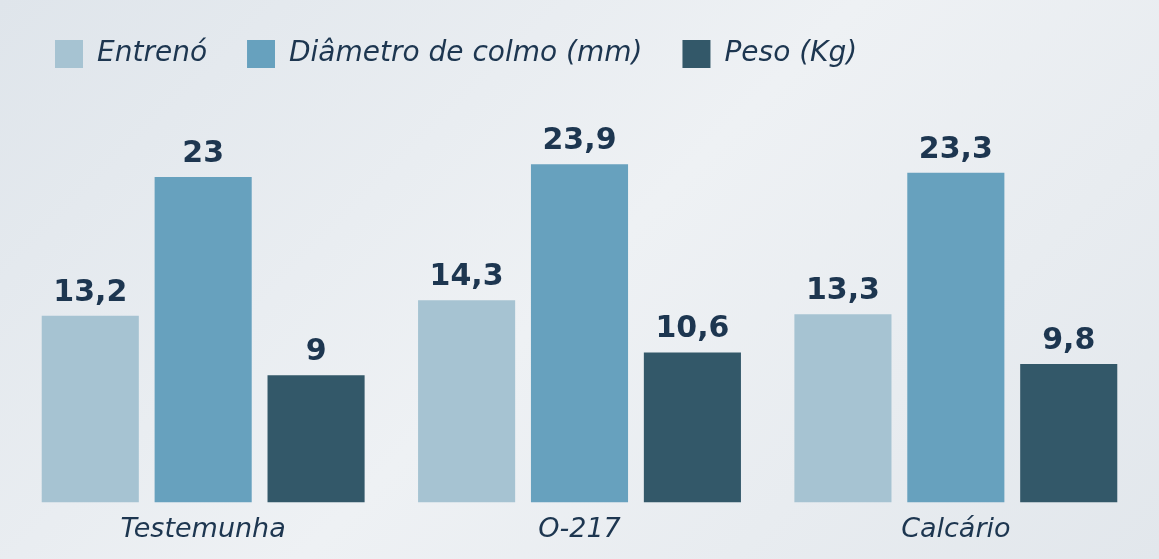 This screenshot has height=559, width=1159. What do you see at coordinates (842, 289) in the screenshot?
I see `data-label: 13,3` at bounding box center [842, 289].